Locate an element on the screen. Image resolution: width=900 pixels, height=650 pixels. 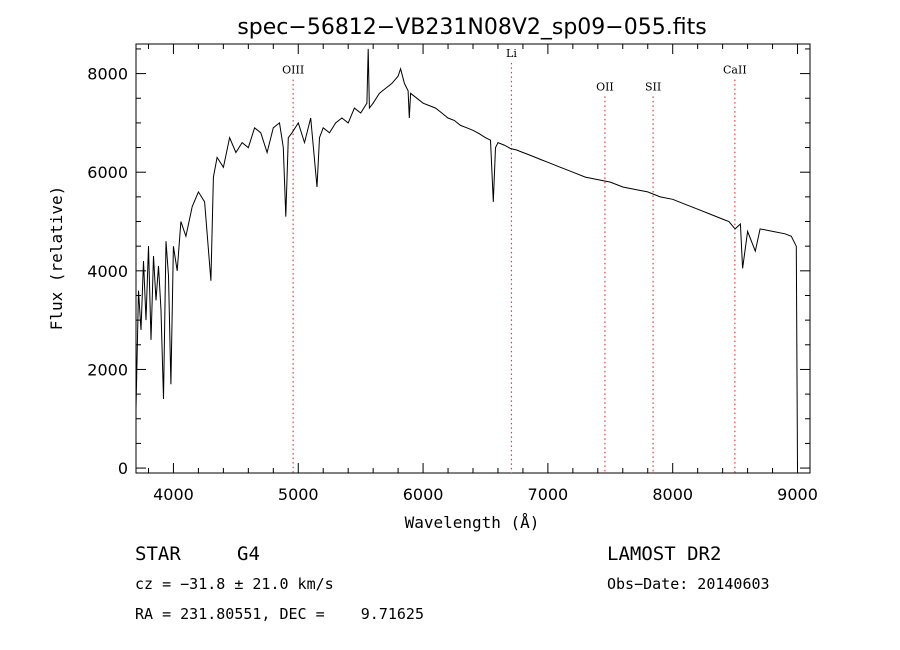
y-axis-label: Flux (relative) is located at coordinates (56, 258).